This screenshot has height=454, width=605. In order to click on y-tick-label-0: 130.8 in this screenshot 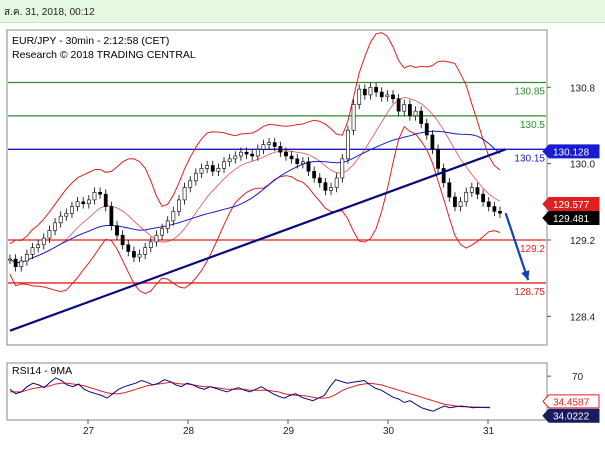, I will do `click(582, 88)`.